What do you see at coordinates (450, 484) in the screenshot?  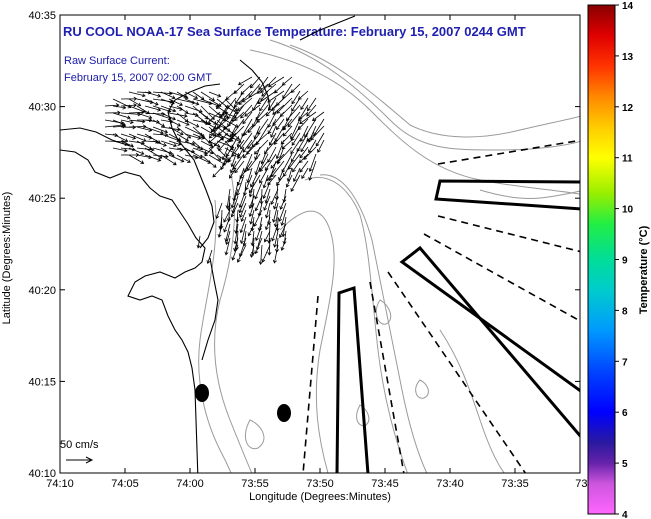 I see `x-tick-label: 73:40` at bounding box center [450, 484].